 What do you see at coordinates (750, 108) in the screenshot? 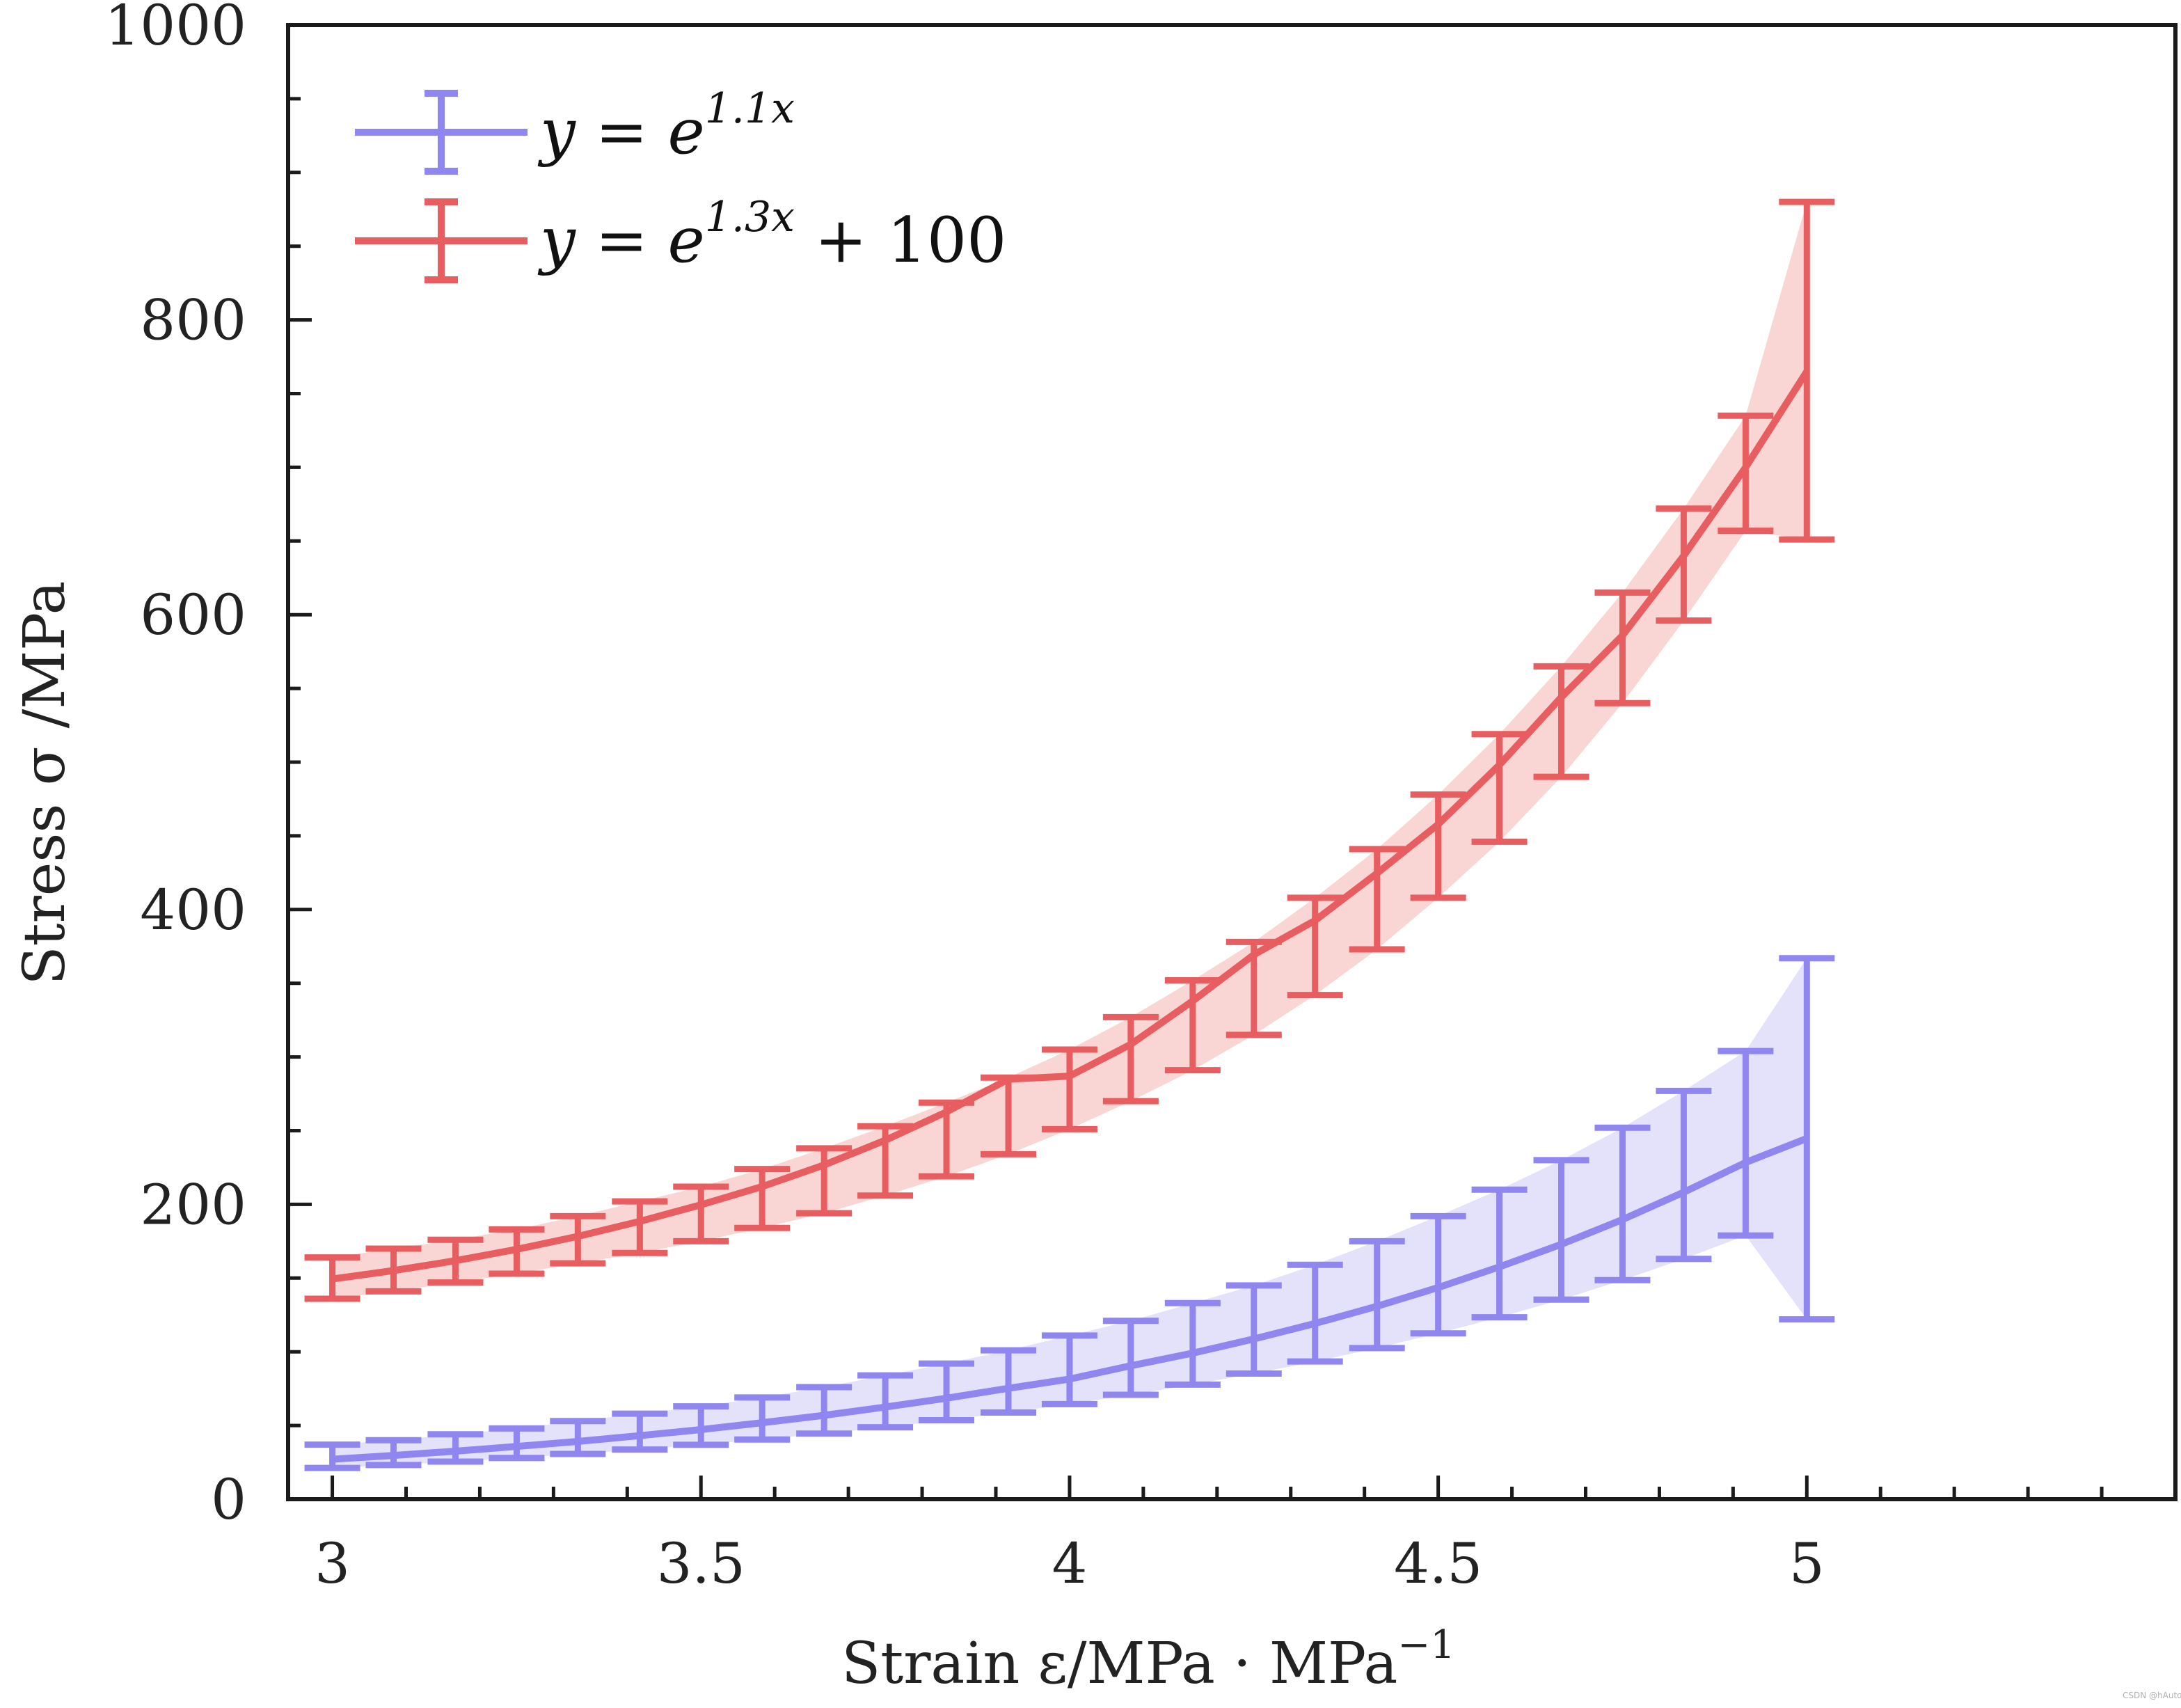
I see `legend-label-exponent: 1.1x` at bounding box center [750, 108].